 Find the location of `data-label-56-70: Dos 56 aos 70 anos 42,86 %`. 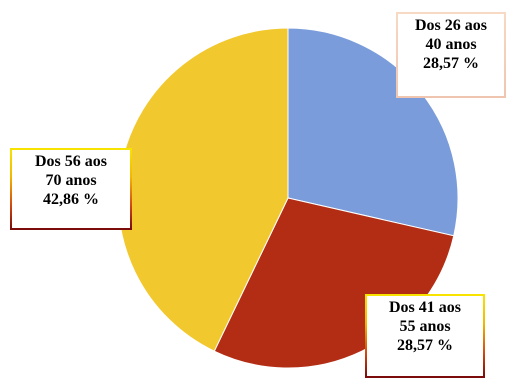

data-label-56-70: Dos 56 aos 70 anos 42,86 % is located at coordinates (71, 189).